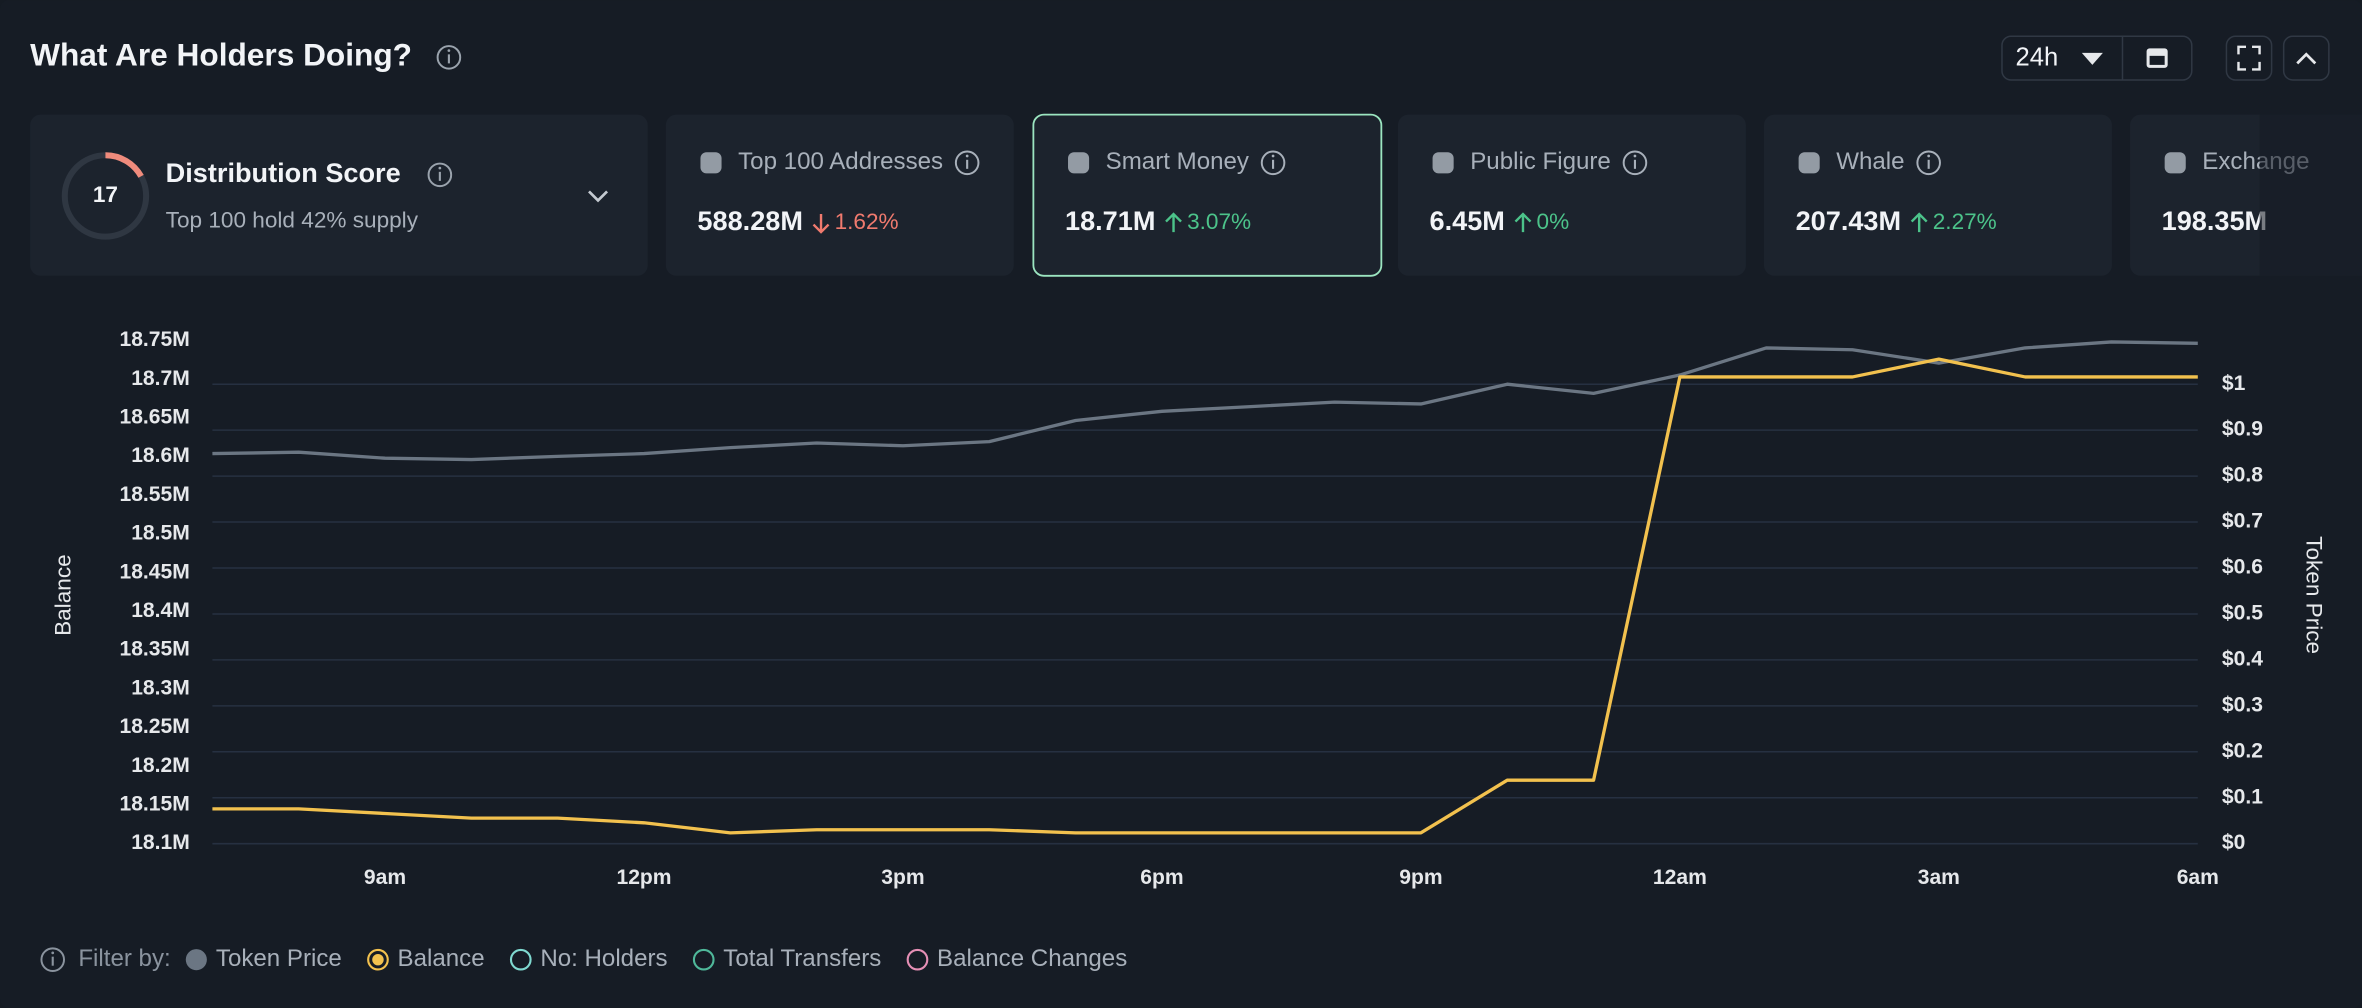  Describe the element at coordinates (2242, 475) in the screenshot. I see `y2-tick-label: $0.8` at that location.